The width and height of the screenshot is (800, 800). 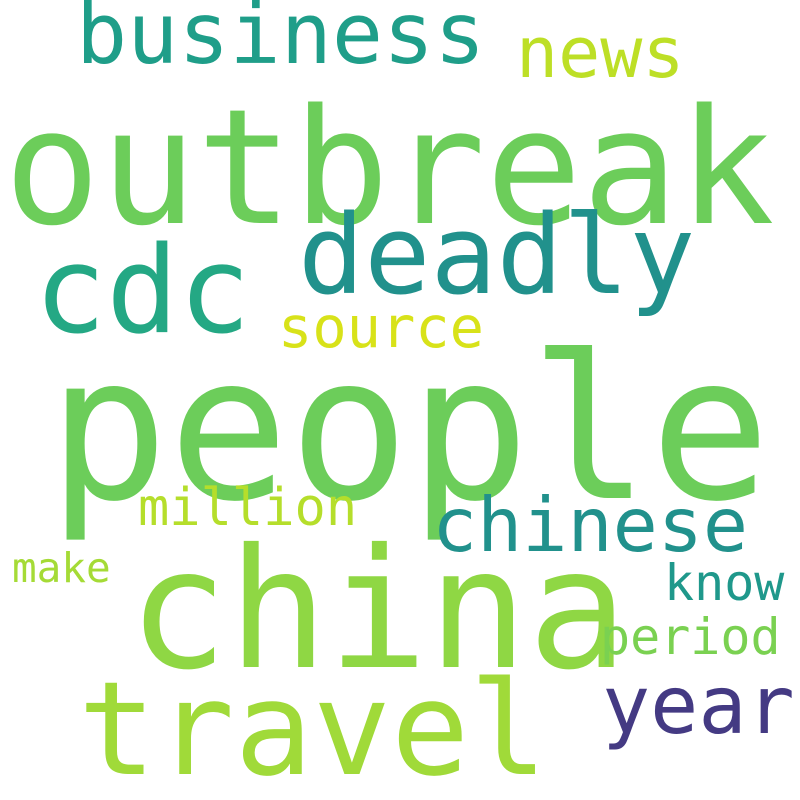 What do you see at coordinates (142, 291) in the screenshot?
I see `word-cdc: cdc` at bounding box center [142, 291].